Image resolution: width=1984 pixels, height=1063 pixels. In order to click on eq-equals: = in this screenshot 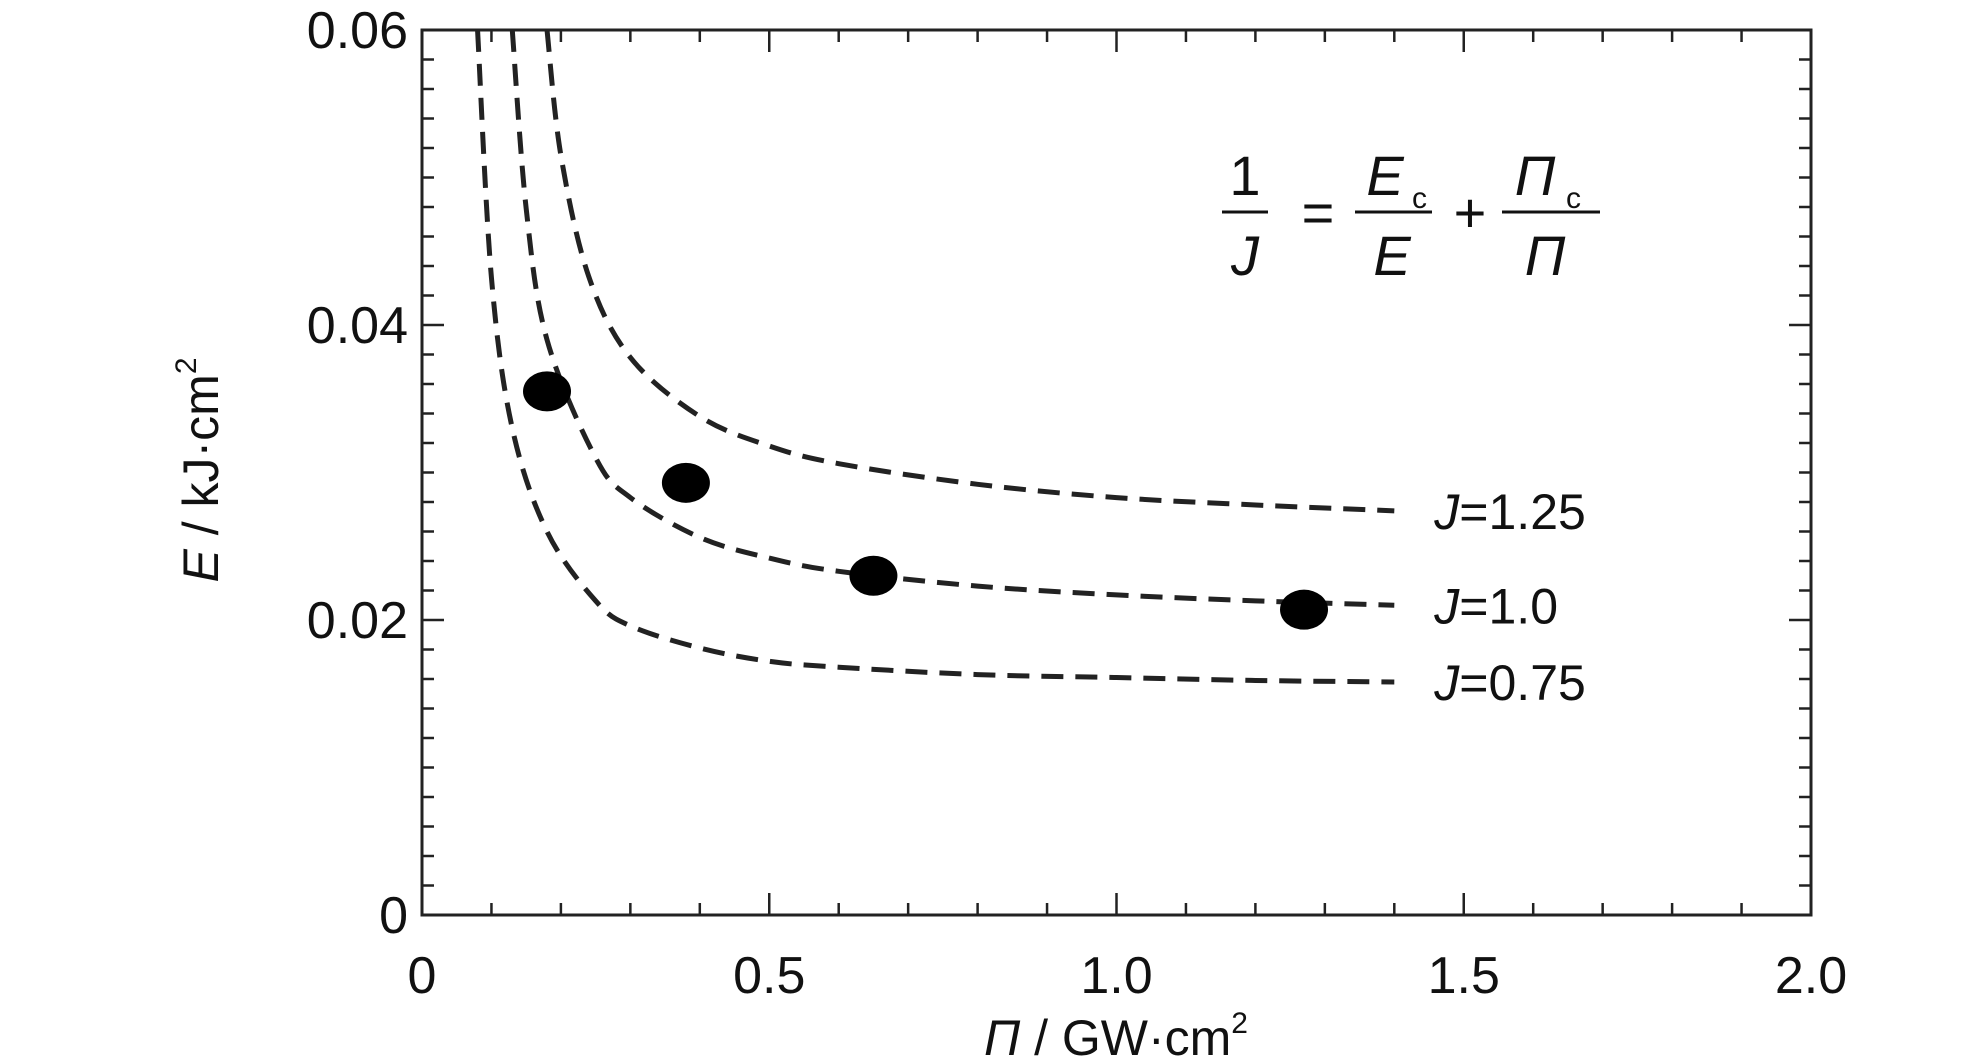, I will do `click(1318, 212)`.